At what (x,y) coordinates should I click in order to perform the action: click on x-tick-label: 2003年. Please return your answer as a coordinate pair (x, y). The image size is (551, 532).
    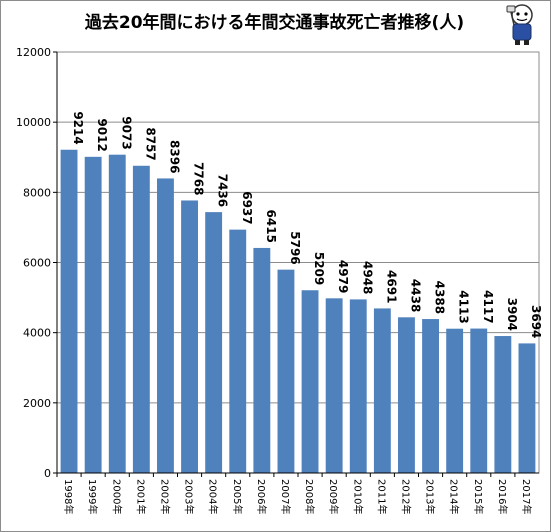
    Looking at the image, I should click on (189, 496).